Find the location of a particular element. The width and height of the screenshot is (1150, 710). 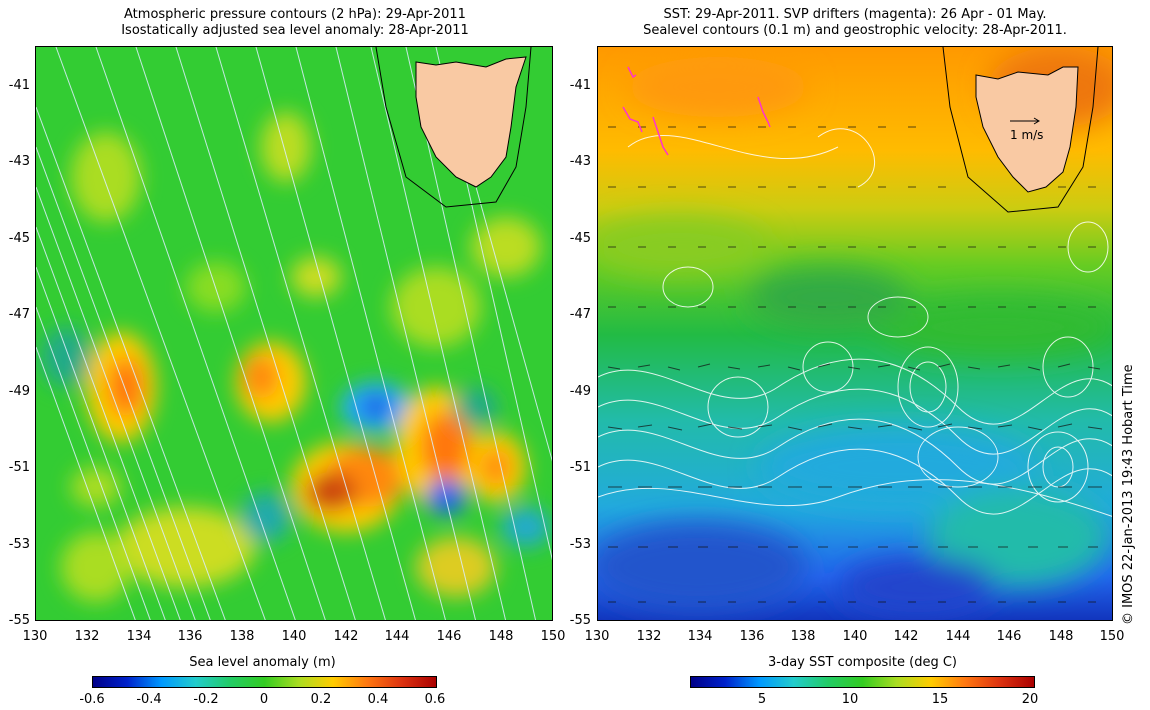

right-y-tick: -45 is located at coordinates (580, 238).